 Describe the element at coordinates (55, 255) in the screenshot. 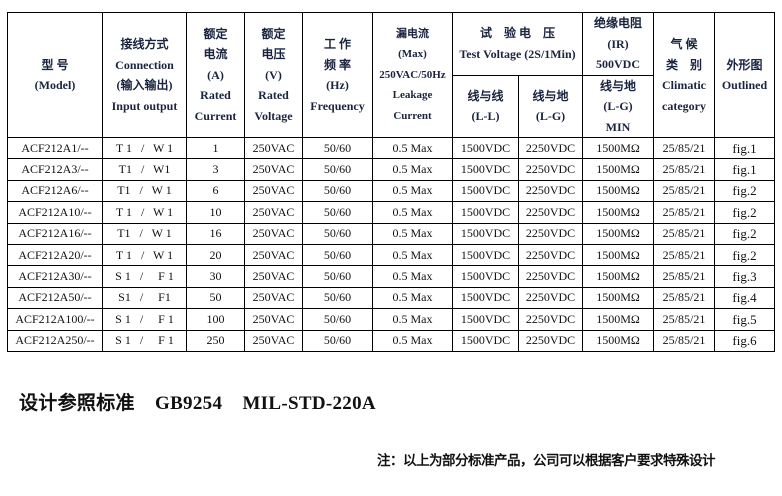

I see `cell-model: ACF212A20/--` at that location.